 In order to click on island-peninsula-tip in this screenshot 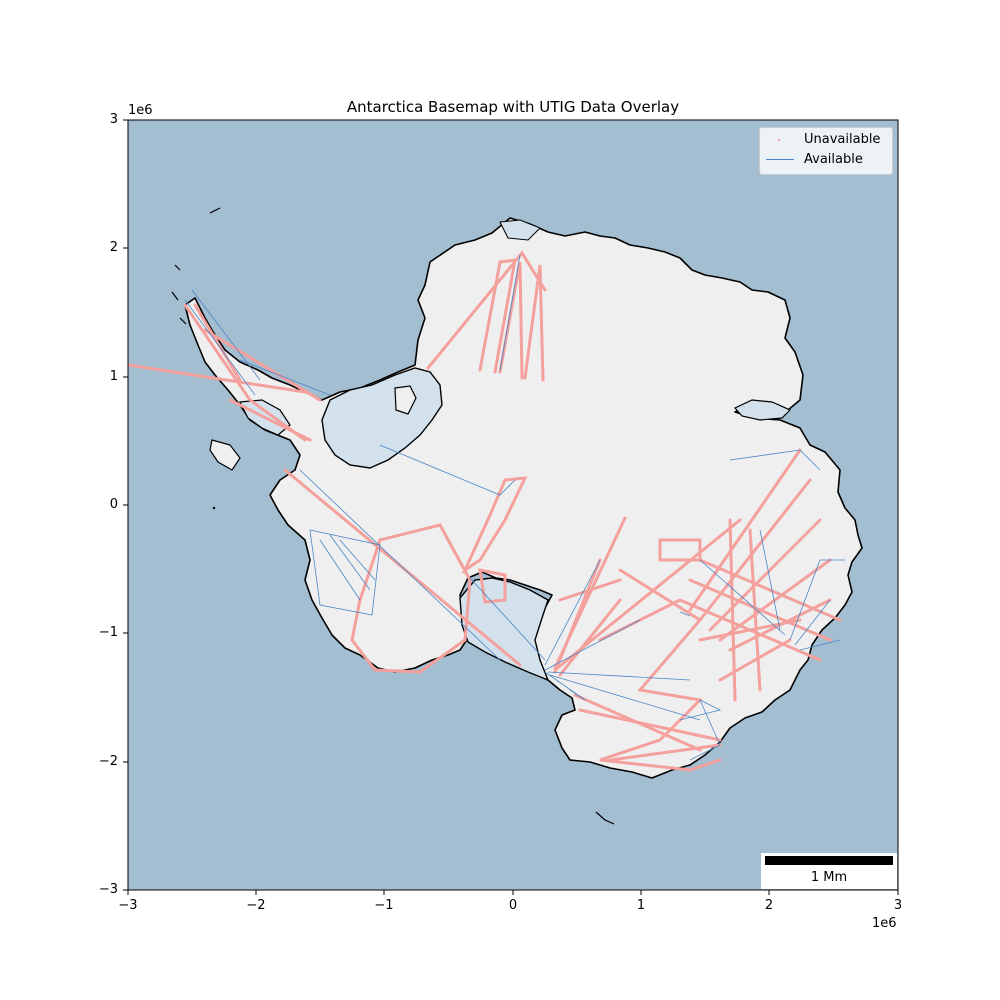, I will do `click(179, 294)`.